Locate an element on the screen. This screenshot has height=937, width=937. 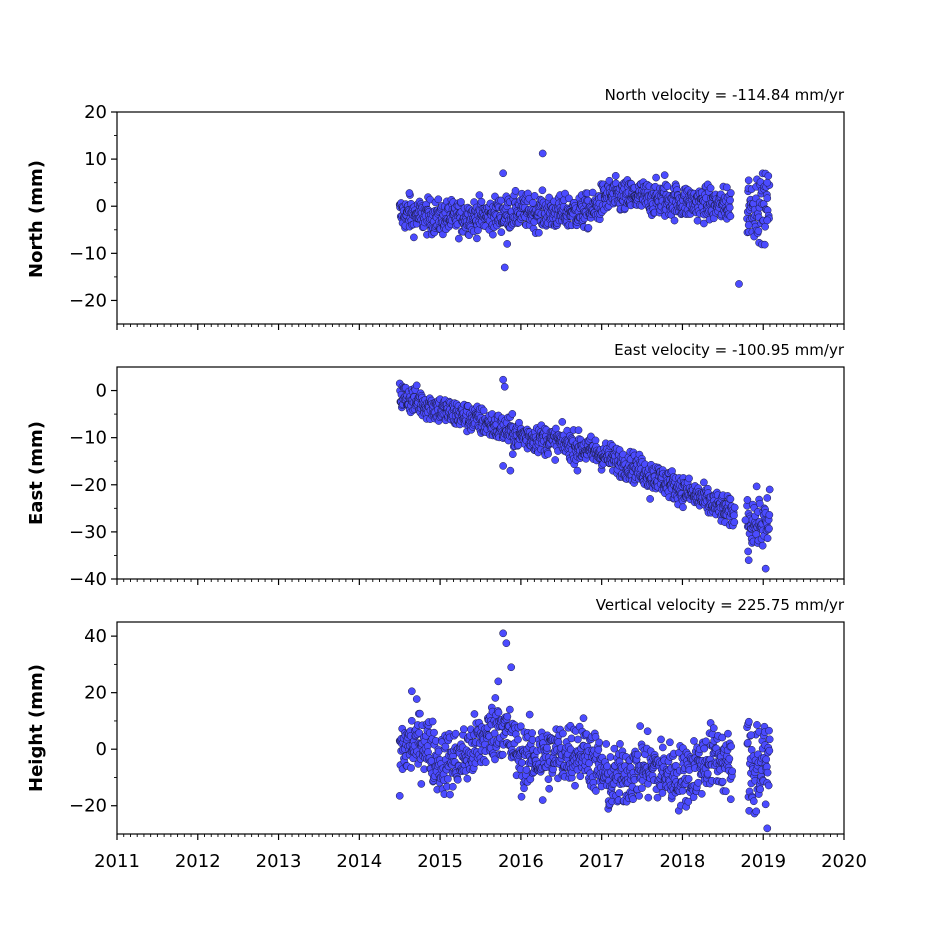
north-data-points is located at coordinates (584, 218).